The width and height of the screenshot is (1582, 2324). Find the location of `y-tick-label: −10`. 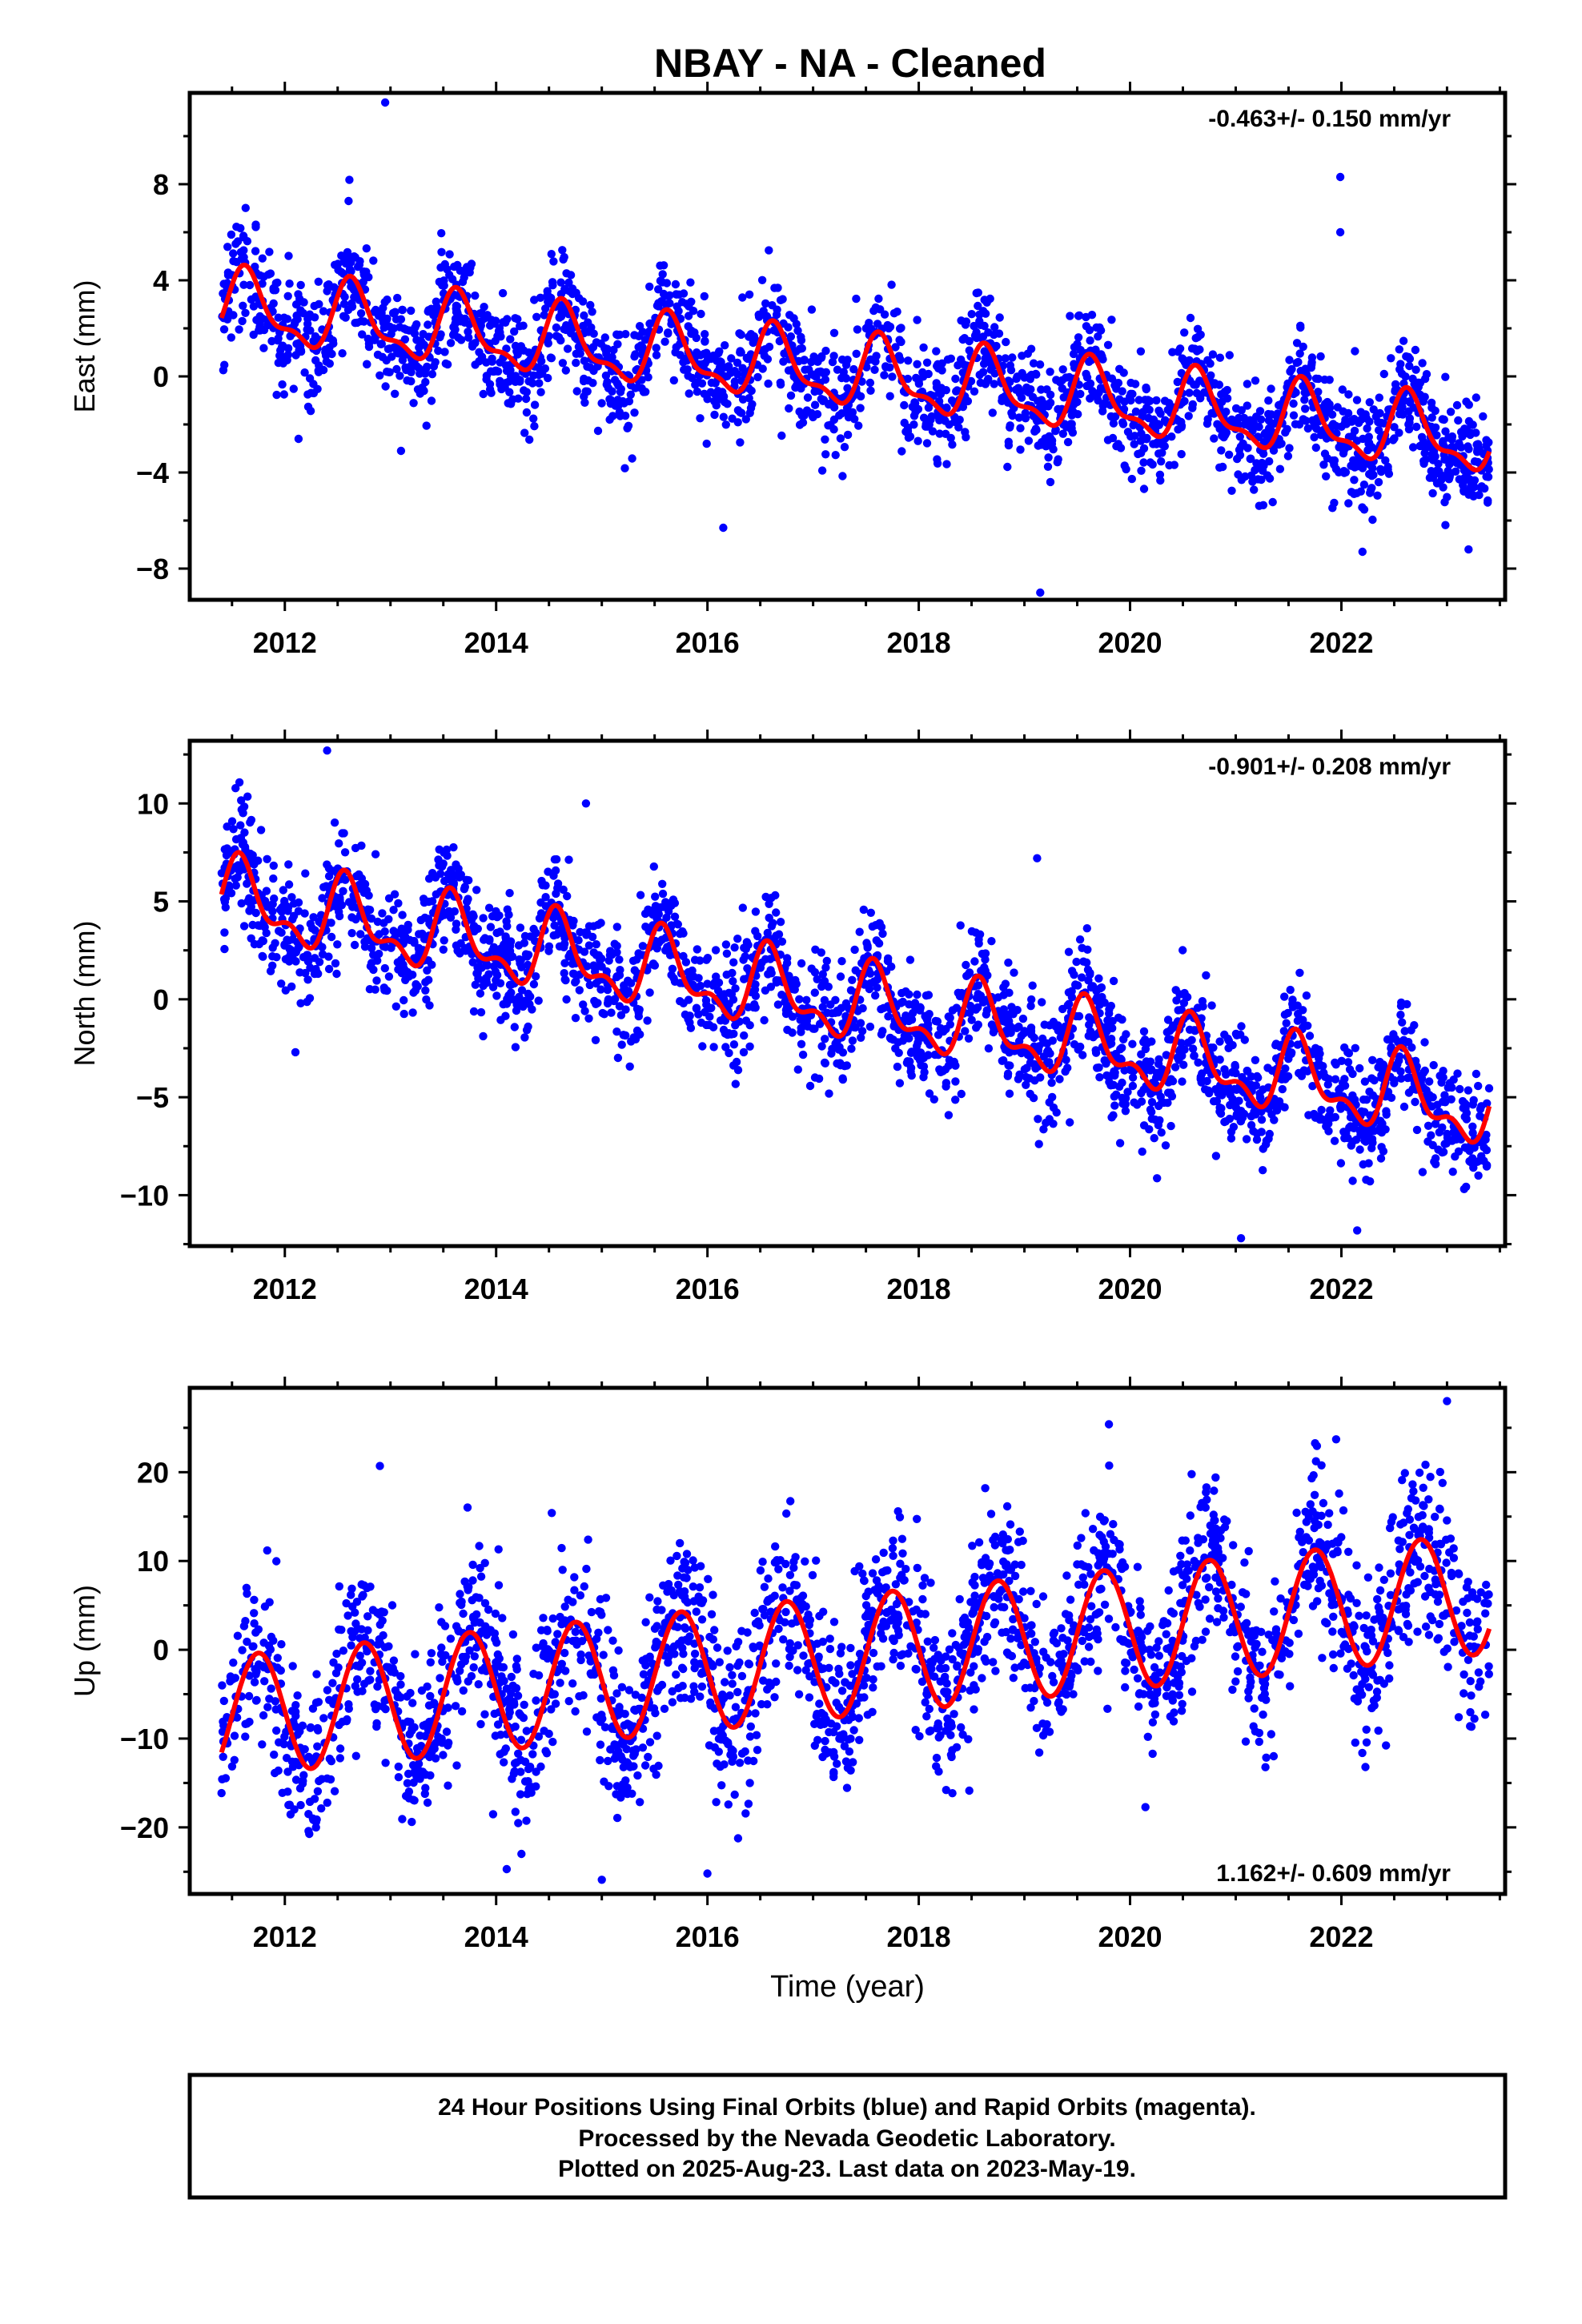

y-tick-label: −10 is located at coordinates (144, 1195).